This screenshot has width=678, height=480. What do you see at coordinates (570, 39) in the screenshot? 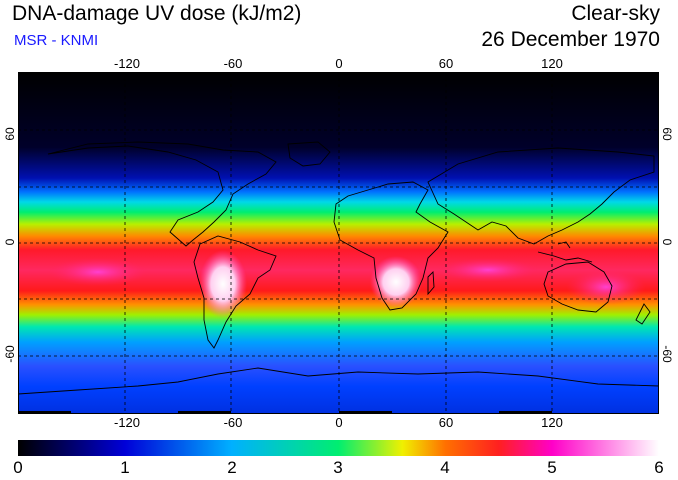
I see `date-label: 26 December 1970` at bounding box center [570, 39].